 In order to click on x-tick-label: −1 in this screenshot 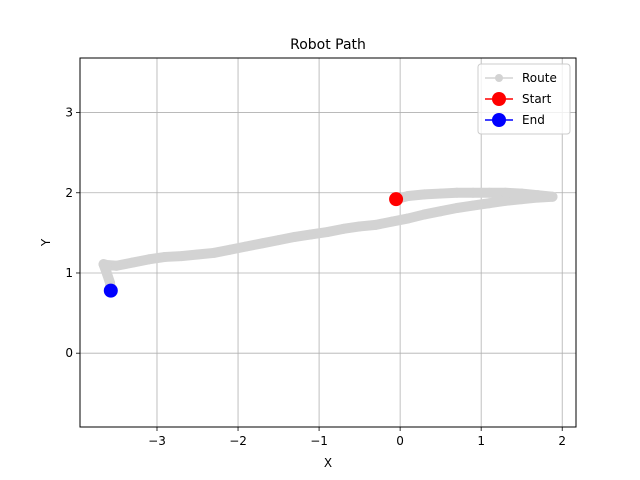, I will do `click(319, 441)`.